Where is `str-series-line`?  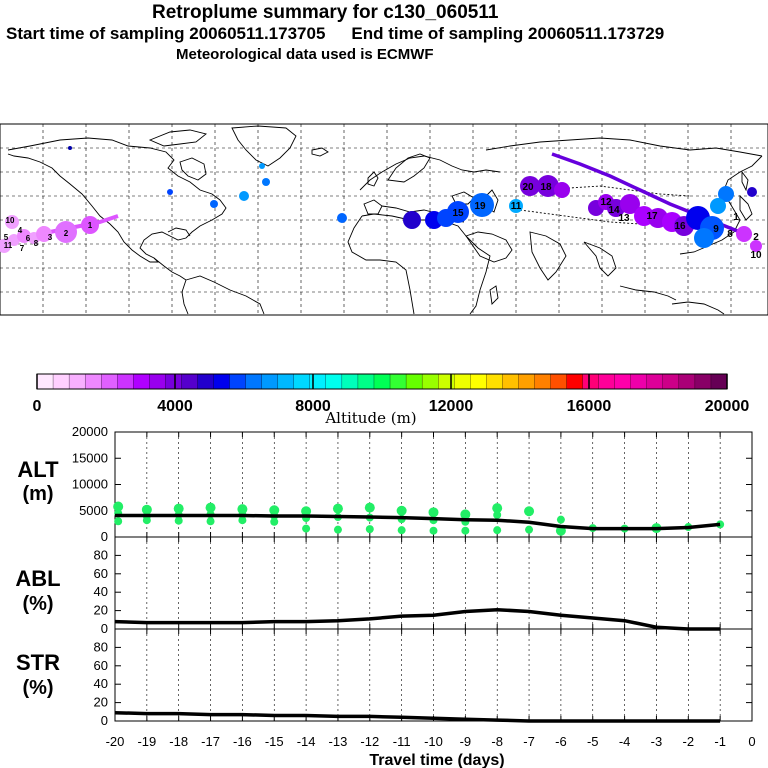
str-series-line is located at coordinates (417, 716).